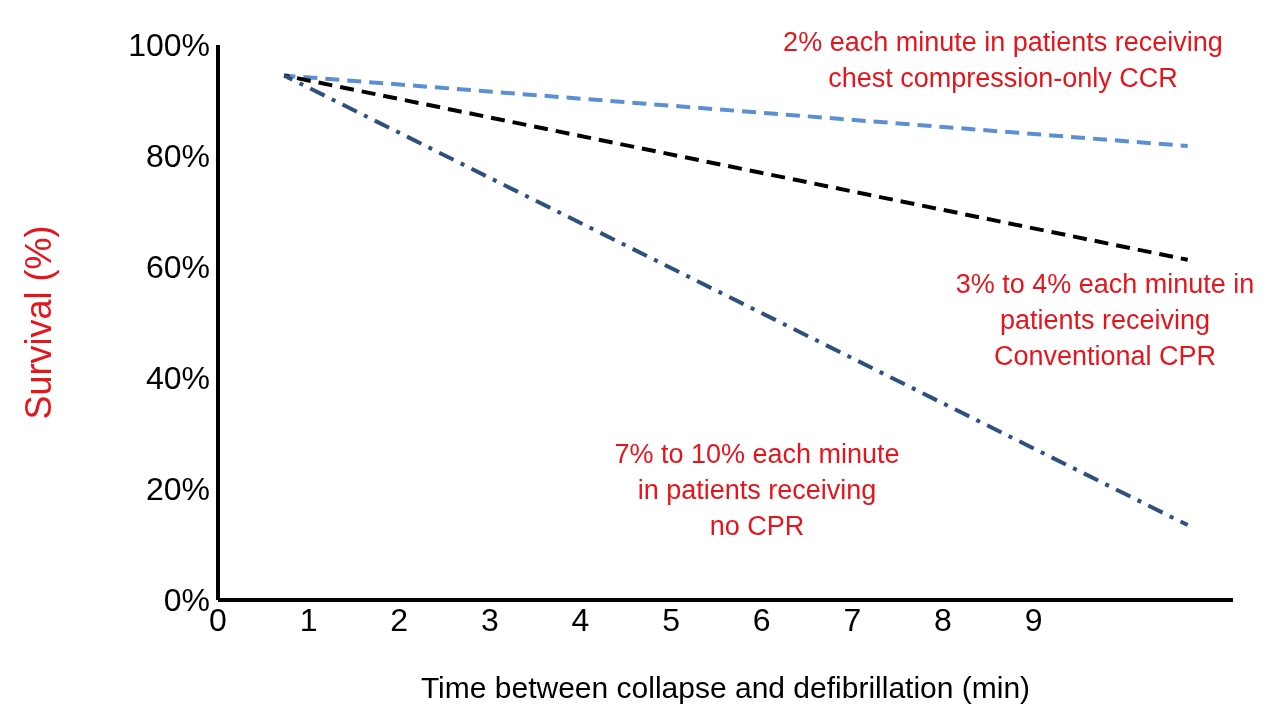 This screenshot has width=1285, height=718. I want to click on x-tick-label: 6, so click(761, 619).